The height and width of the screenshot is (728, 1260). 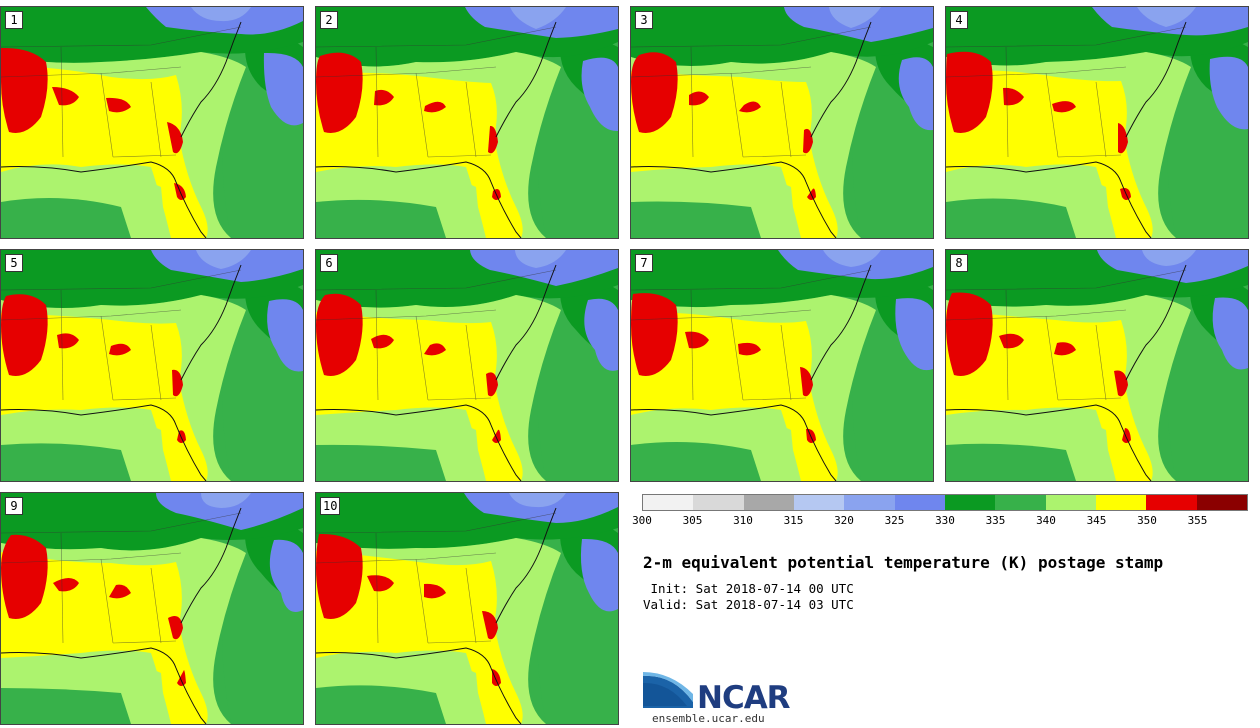 I want to click on member-panel: 2, so click(x=467, y=122).